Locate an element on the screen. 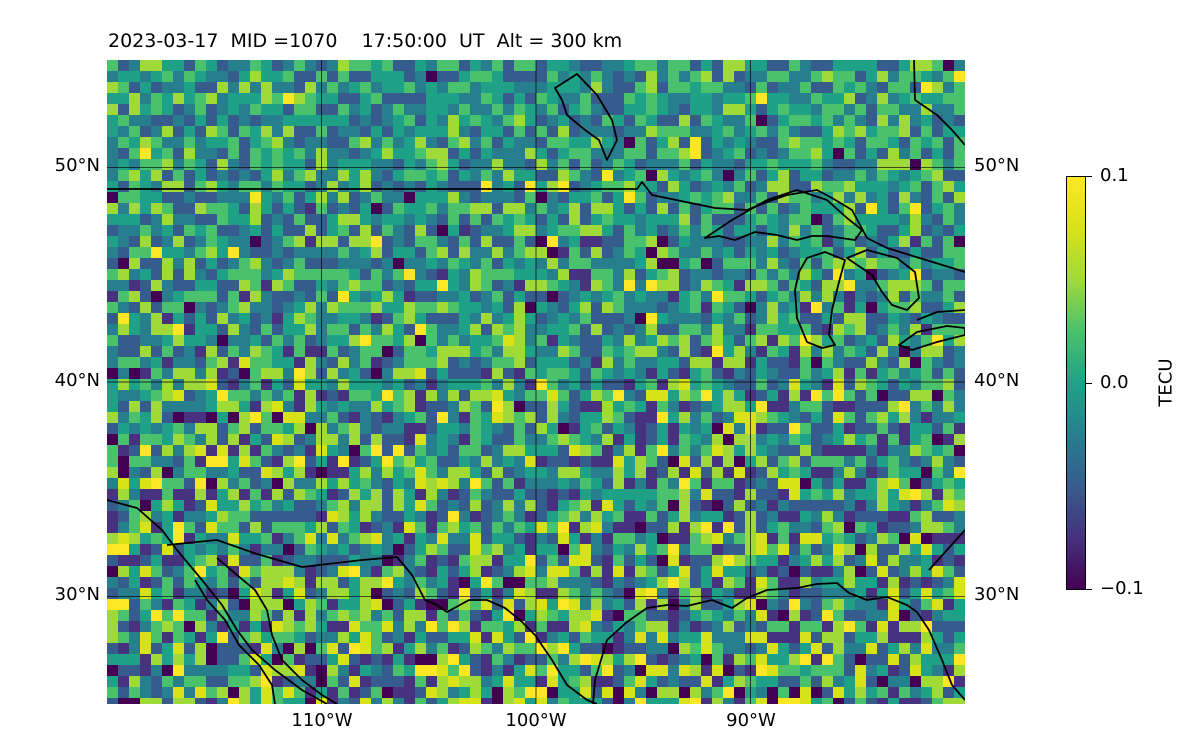 This screenshot has height=750, width=1200. border-us-mexico is located at coordinates (382, 621).